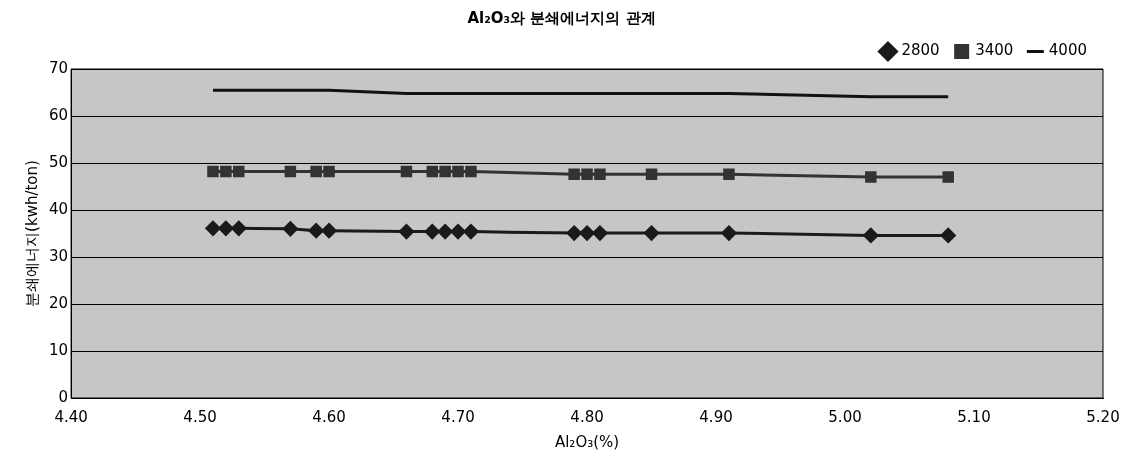  What do you see at coordinates (587, 416) in the screenshot?
I see `x-tick-label: 4.80` at bounding box center [587, 416].